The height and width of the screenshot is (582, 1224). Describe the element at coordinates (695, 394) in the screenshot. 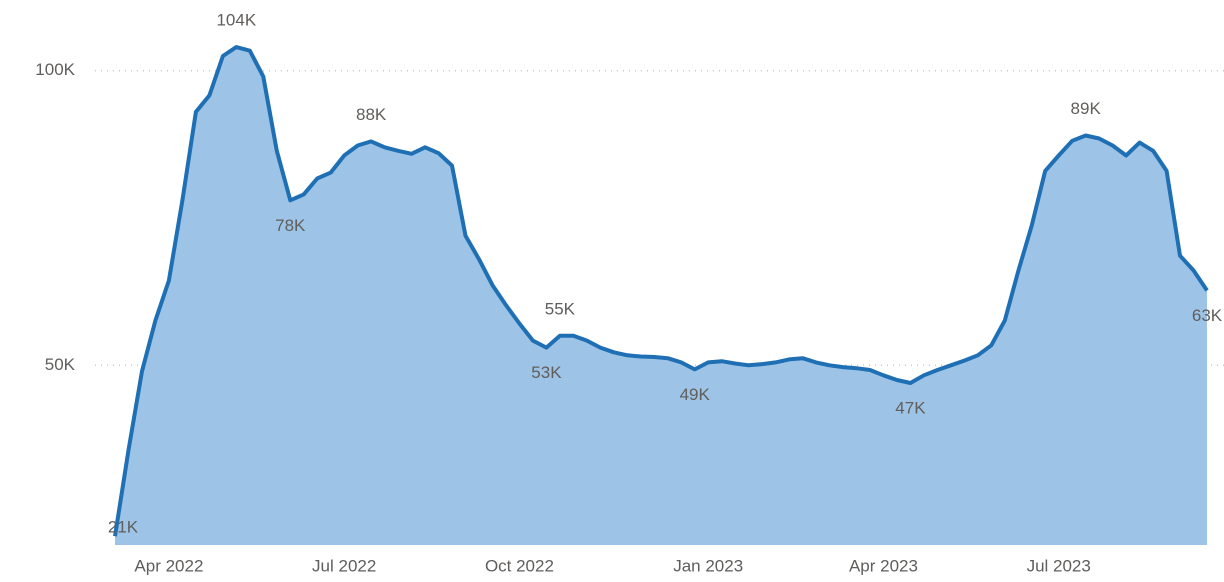

I see `data-label: 49K` at that location.